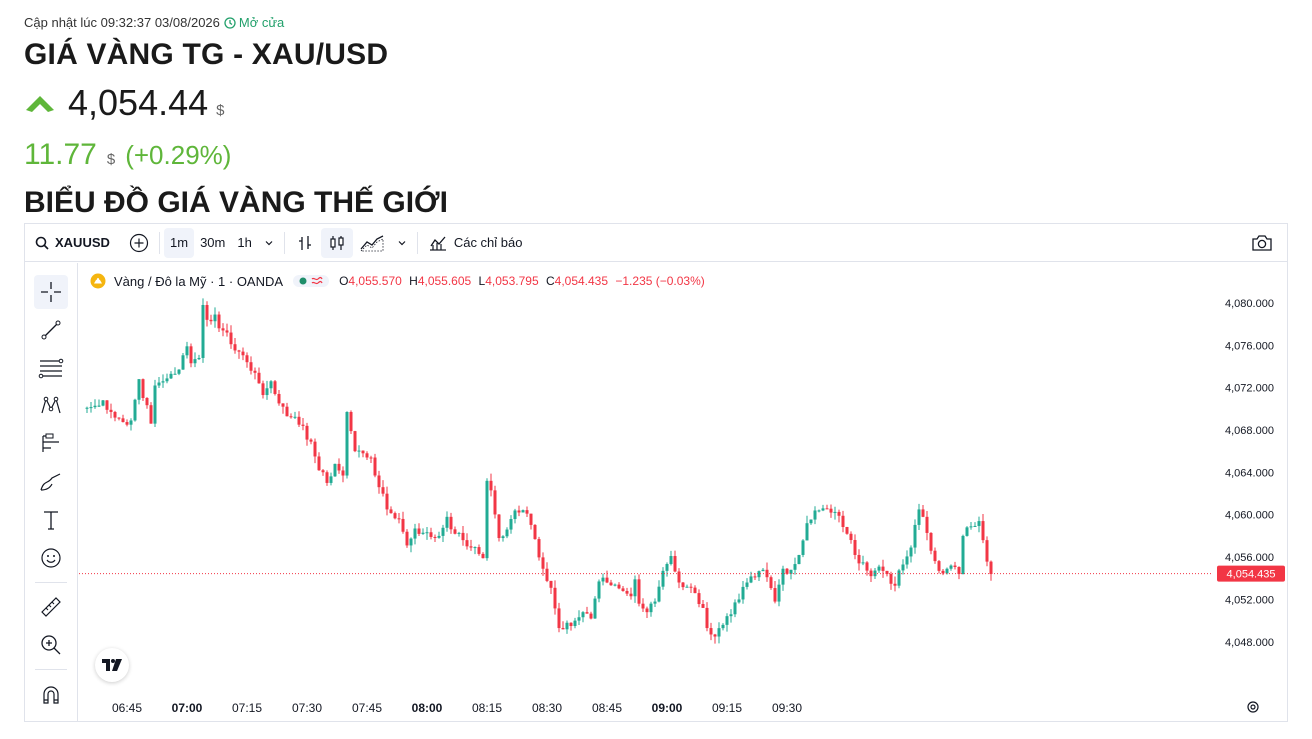 The image size is (1312, 739). Describe the element at coordinates (488, 242) in the screenshot. I see `indicators-label: Các chỉ báo` at that location.